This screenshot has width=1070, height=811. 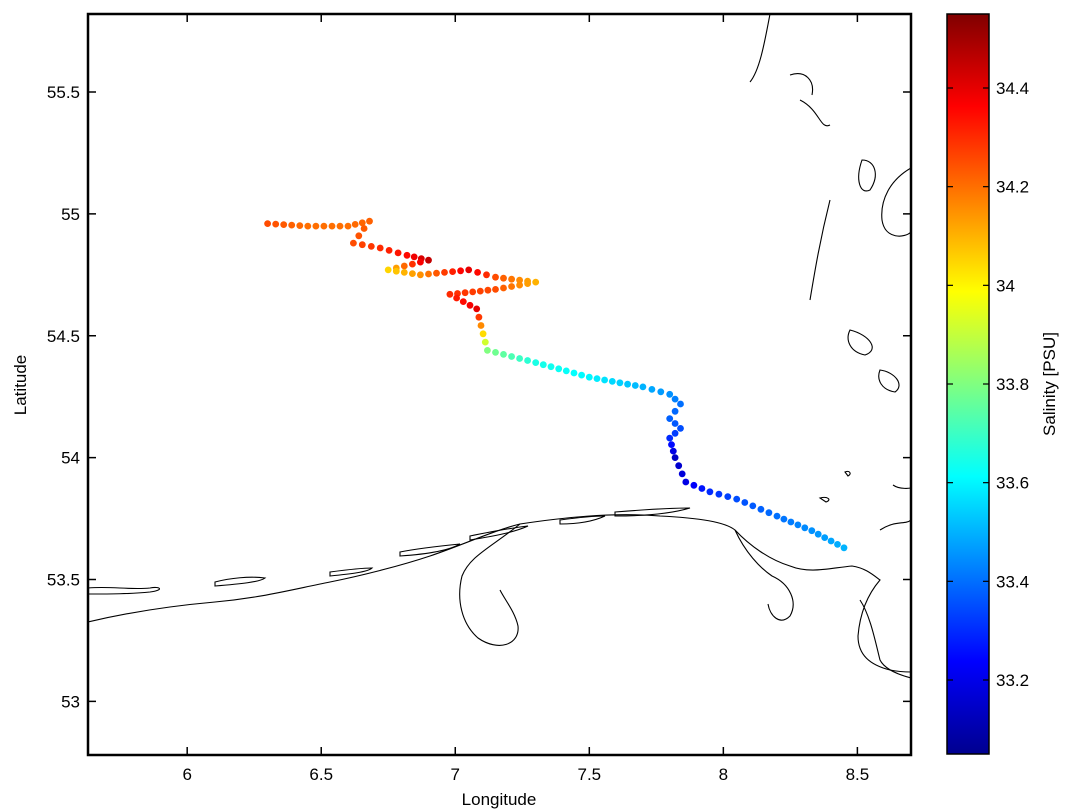 What do you see at coordinates (1012, 581) in the screenshot?
I see `colorbar-tick-label: 33.4` at bounding box center [1012, 581].